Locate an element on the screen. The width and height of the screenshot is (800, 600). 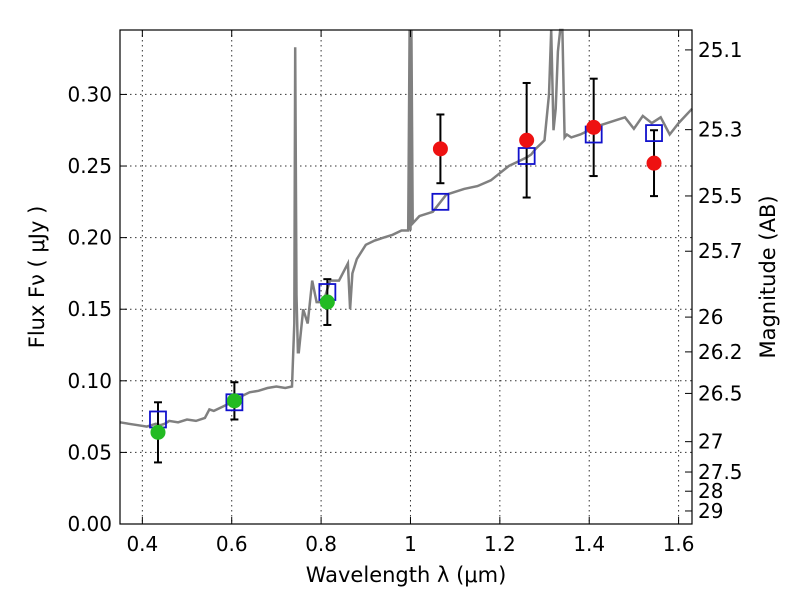
y-tick-label: 0.20 is located at coordinates (89, 238).